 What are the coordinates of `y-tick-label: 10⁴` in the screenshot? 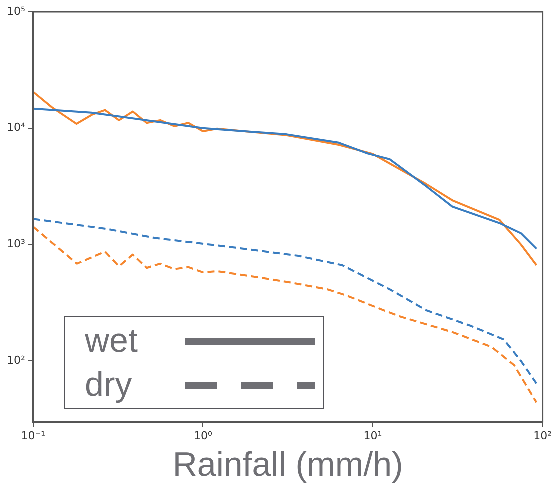 It's located at (16, 127).